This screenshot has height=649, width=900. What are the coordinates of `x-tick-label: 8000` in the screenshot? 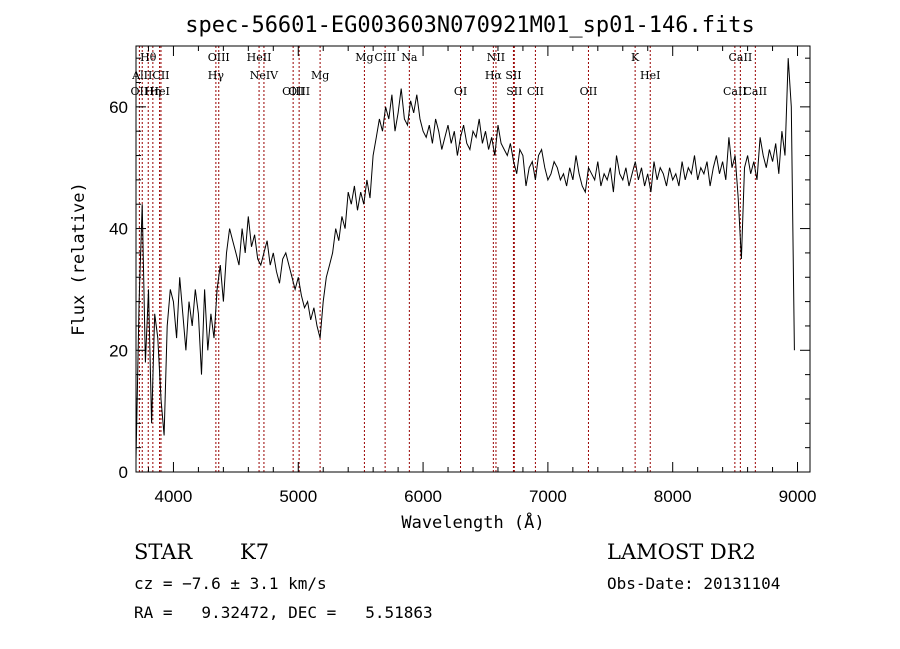 It's located at (673, 496).